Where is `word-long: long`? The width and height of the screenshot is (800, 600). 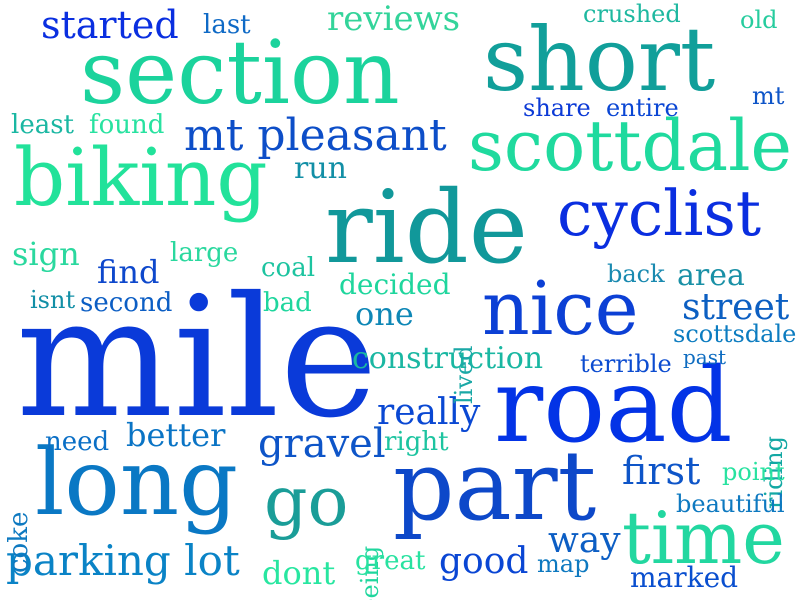
word-long: long is located at coordinates (136, 482).